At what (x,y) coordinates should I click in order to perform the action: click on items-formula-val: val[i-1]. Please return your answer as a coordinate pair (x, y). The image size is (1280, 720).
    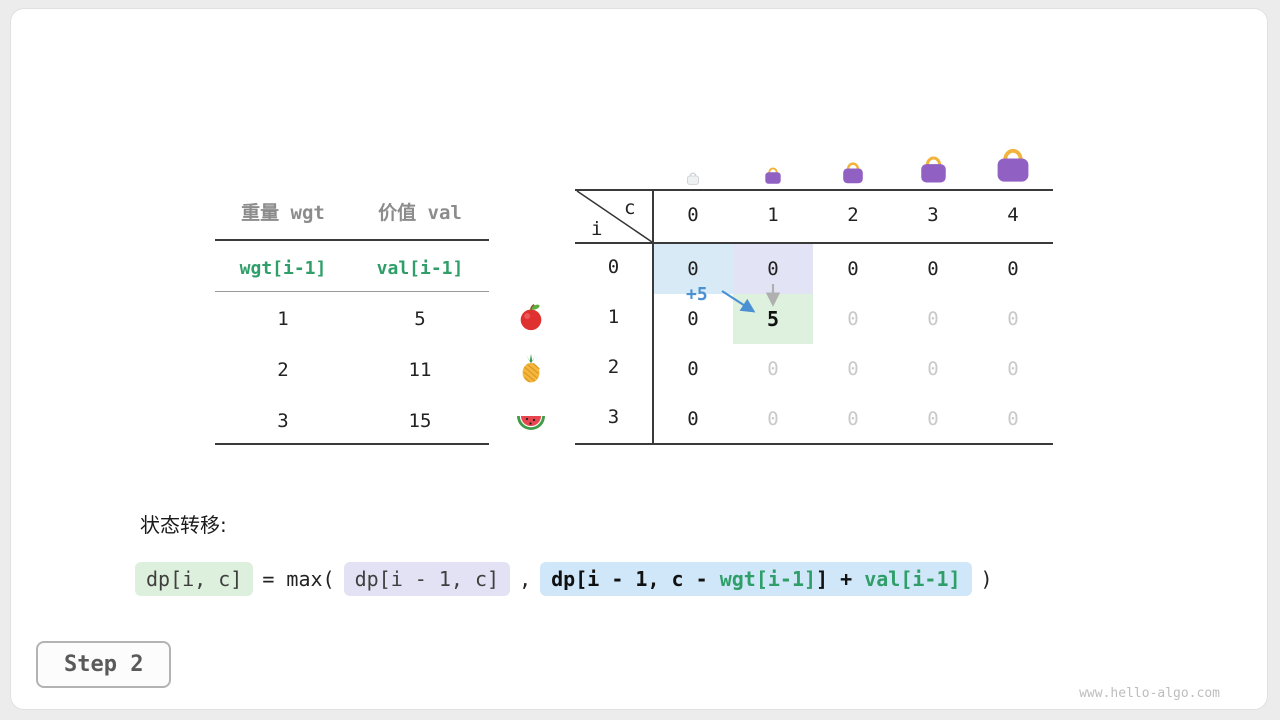
    Looking at the image, I should click on (420, 268).